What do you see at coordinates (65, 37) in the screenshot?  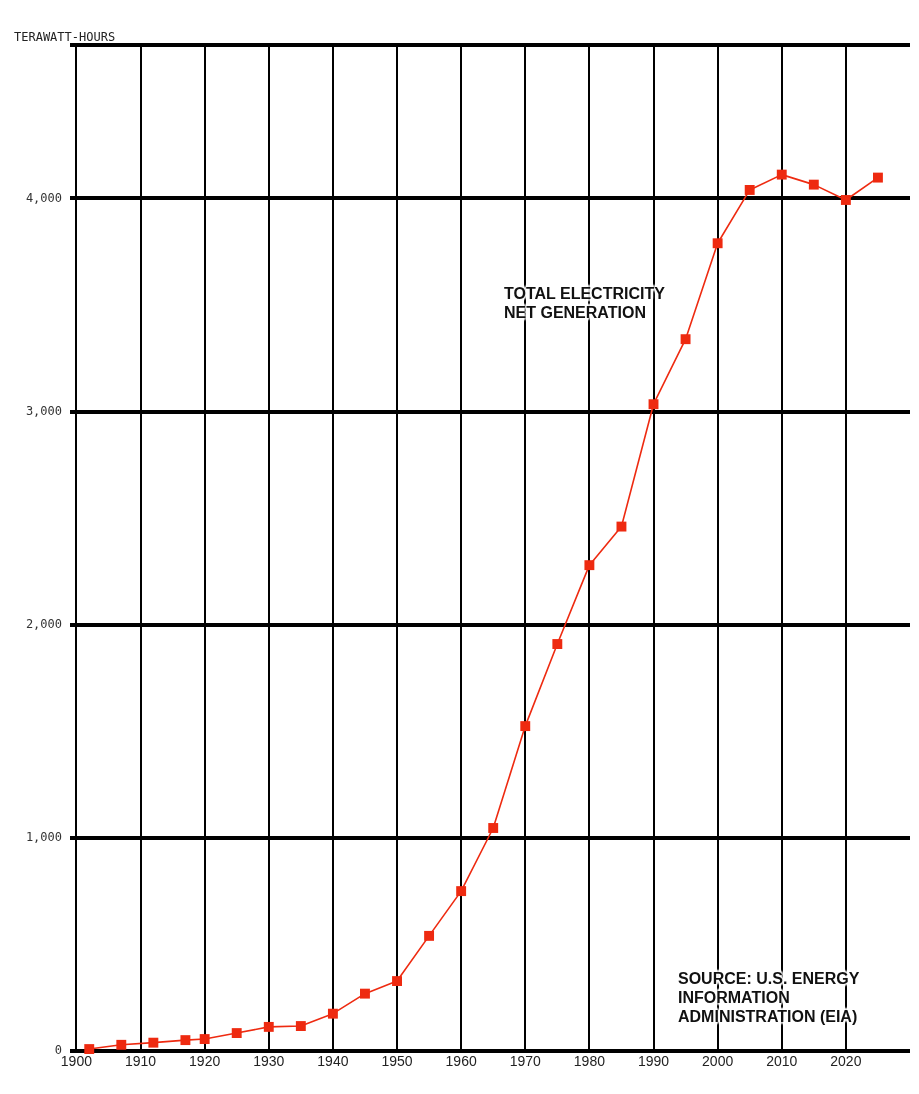 I see `y-axis-title: TERAWATT-HOURS` at bounding box center [65, 37].